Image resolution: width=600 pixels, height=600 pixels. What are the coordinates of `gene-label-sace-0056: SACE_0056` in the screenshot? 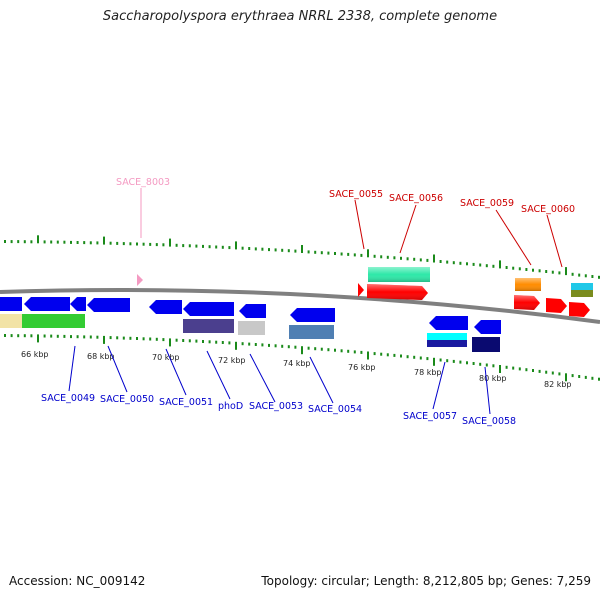 It's located at (416, 198).